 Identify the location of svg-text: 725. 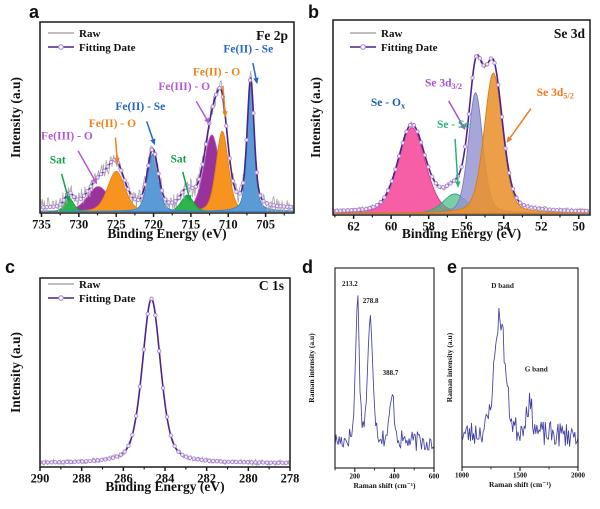
(116, 225).